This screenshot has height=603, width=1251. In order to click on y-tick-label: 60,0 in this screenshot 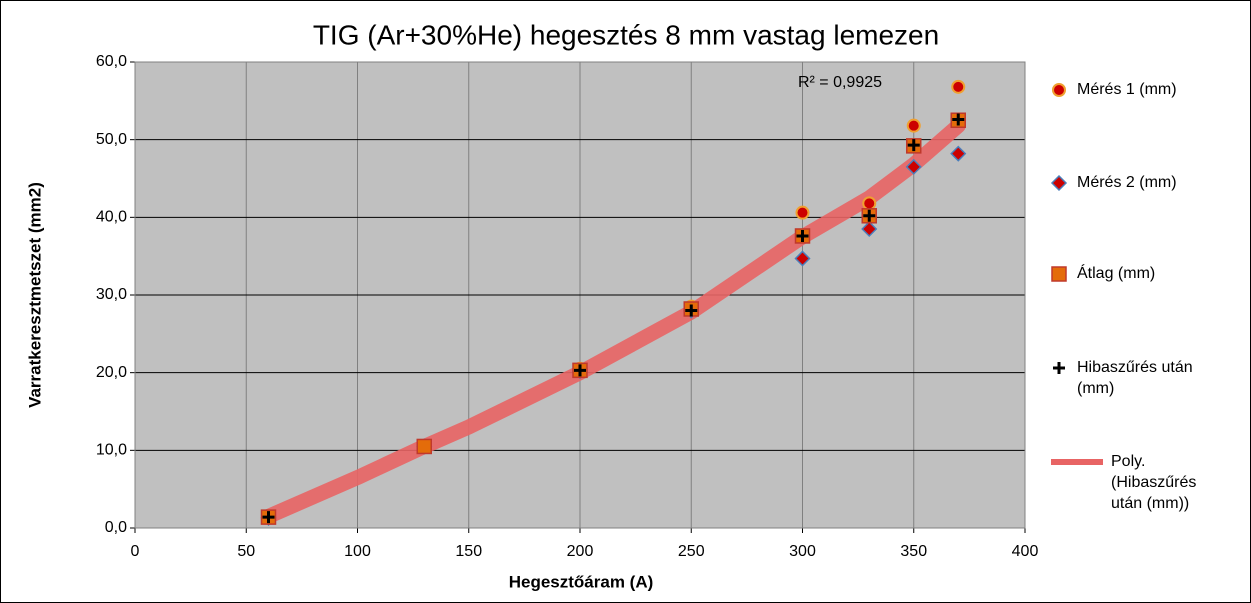, I will do `click(111, 61)`.